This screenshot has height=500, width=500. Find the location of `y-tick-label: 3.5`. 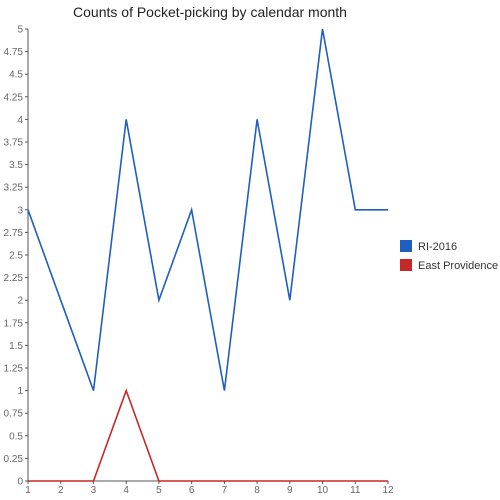

y-tick-label: 3.5 is located at coordinates (16, 165).